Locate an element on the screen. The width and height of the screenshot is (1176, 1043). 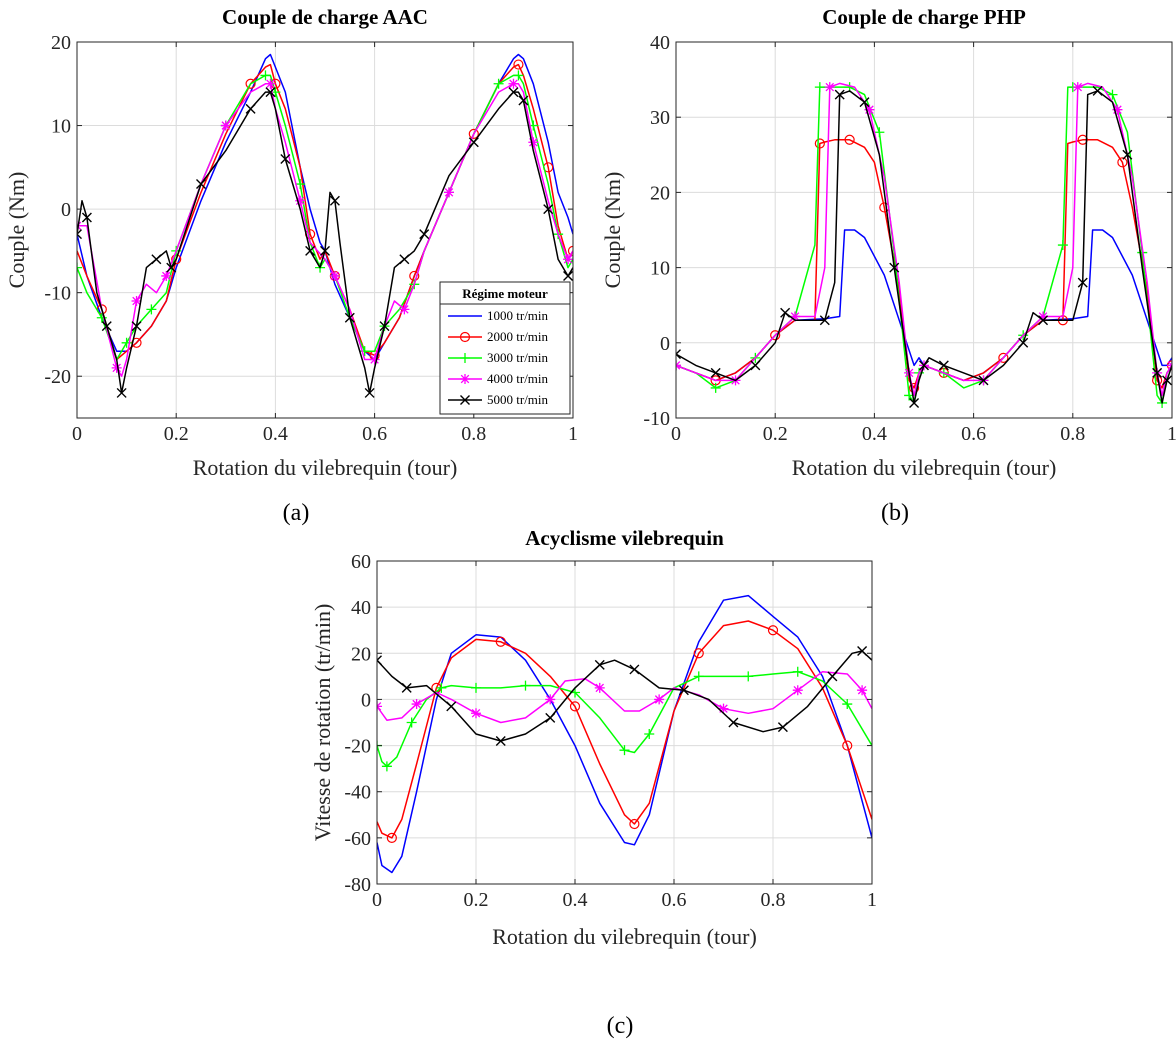
y-axis-label: Vitesse de rotation (tr/min) is located at coordinates (322, 723).